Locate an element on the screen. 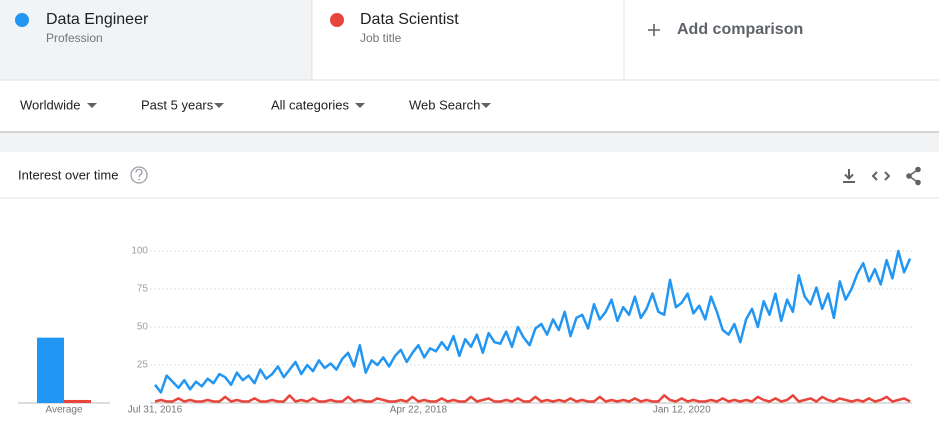 The width and height of the screenshot is (939, 427). filter: Past 5 years is located at coordinates (177, 104).